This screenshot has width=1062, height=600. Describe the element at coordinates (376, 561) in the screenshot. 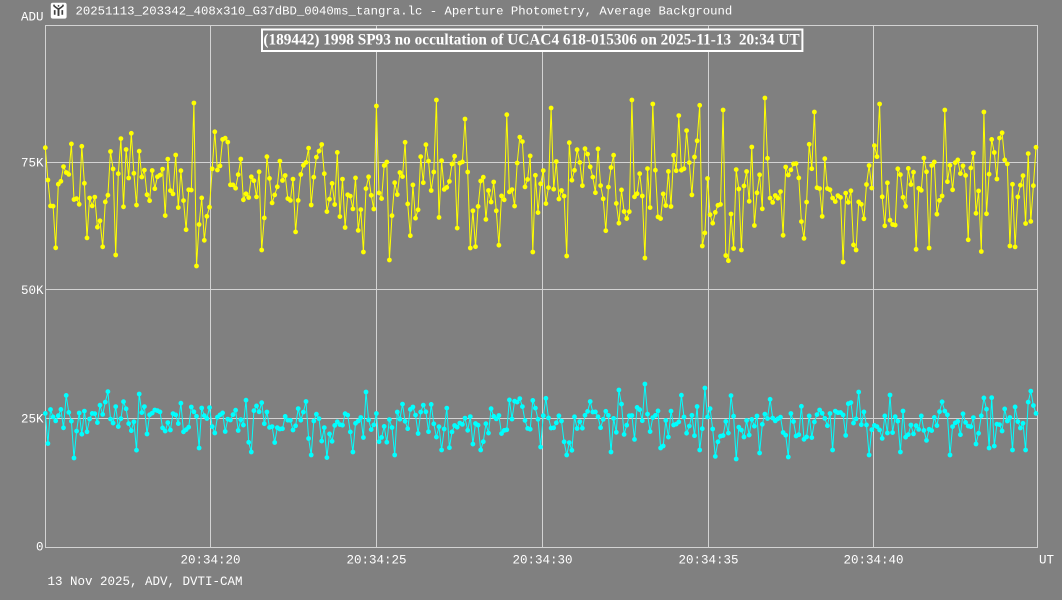

I see `svg-text: 20:34:25` at that location.